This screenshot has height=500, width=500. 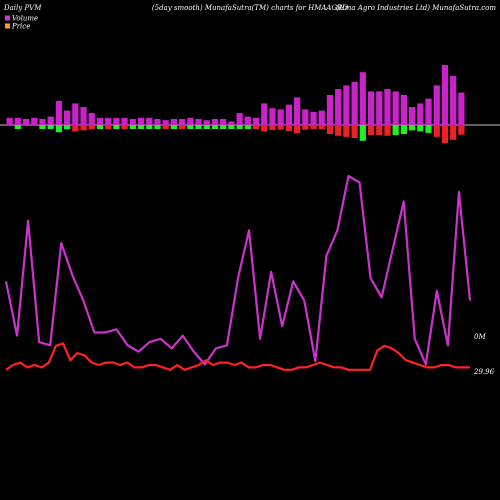 What do you see at coordinates (25, 19) in the screenshot?
I see `legend-volume-label: Volume` at bounding box center [25, 19].